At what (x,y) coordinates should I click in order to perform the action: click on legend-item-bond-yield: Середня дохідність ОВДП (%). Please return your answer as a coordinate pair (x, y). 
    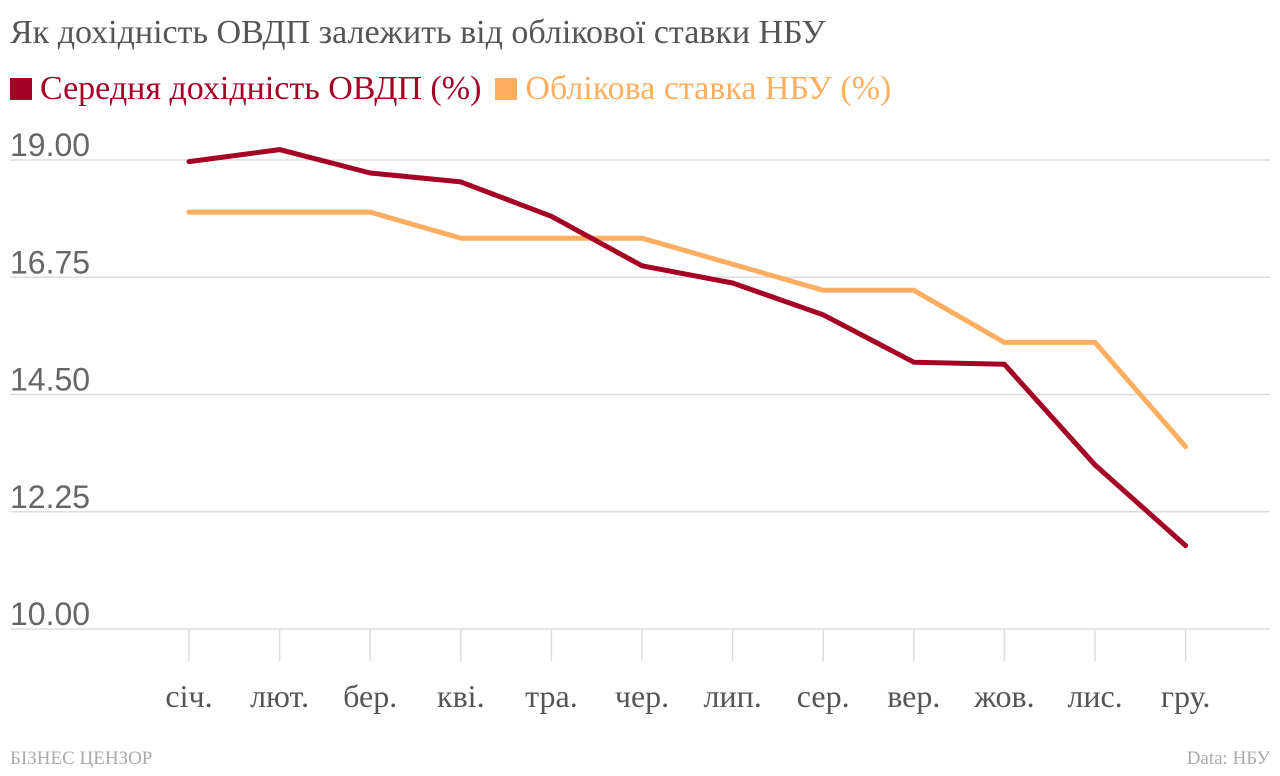
    Looking at the image, I should click on (245, 89).